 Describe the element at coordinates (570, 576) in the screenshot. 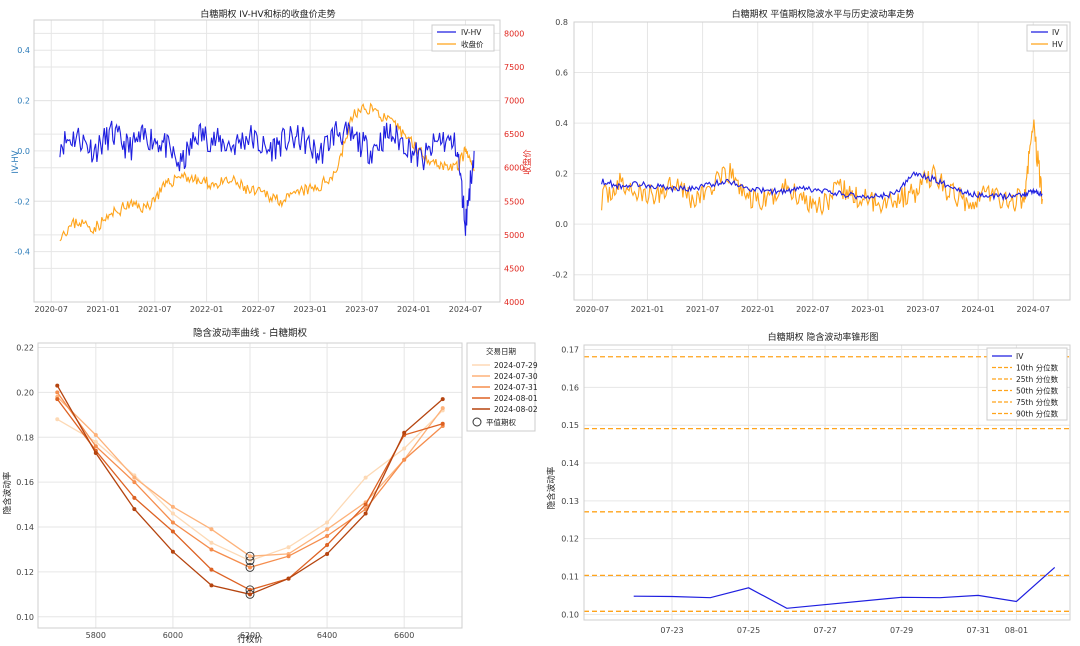

I see `y-tick-label: 0.11` at that location.